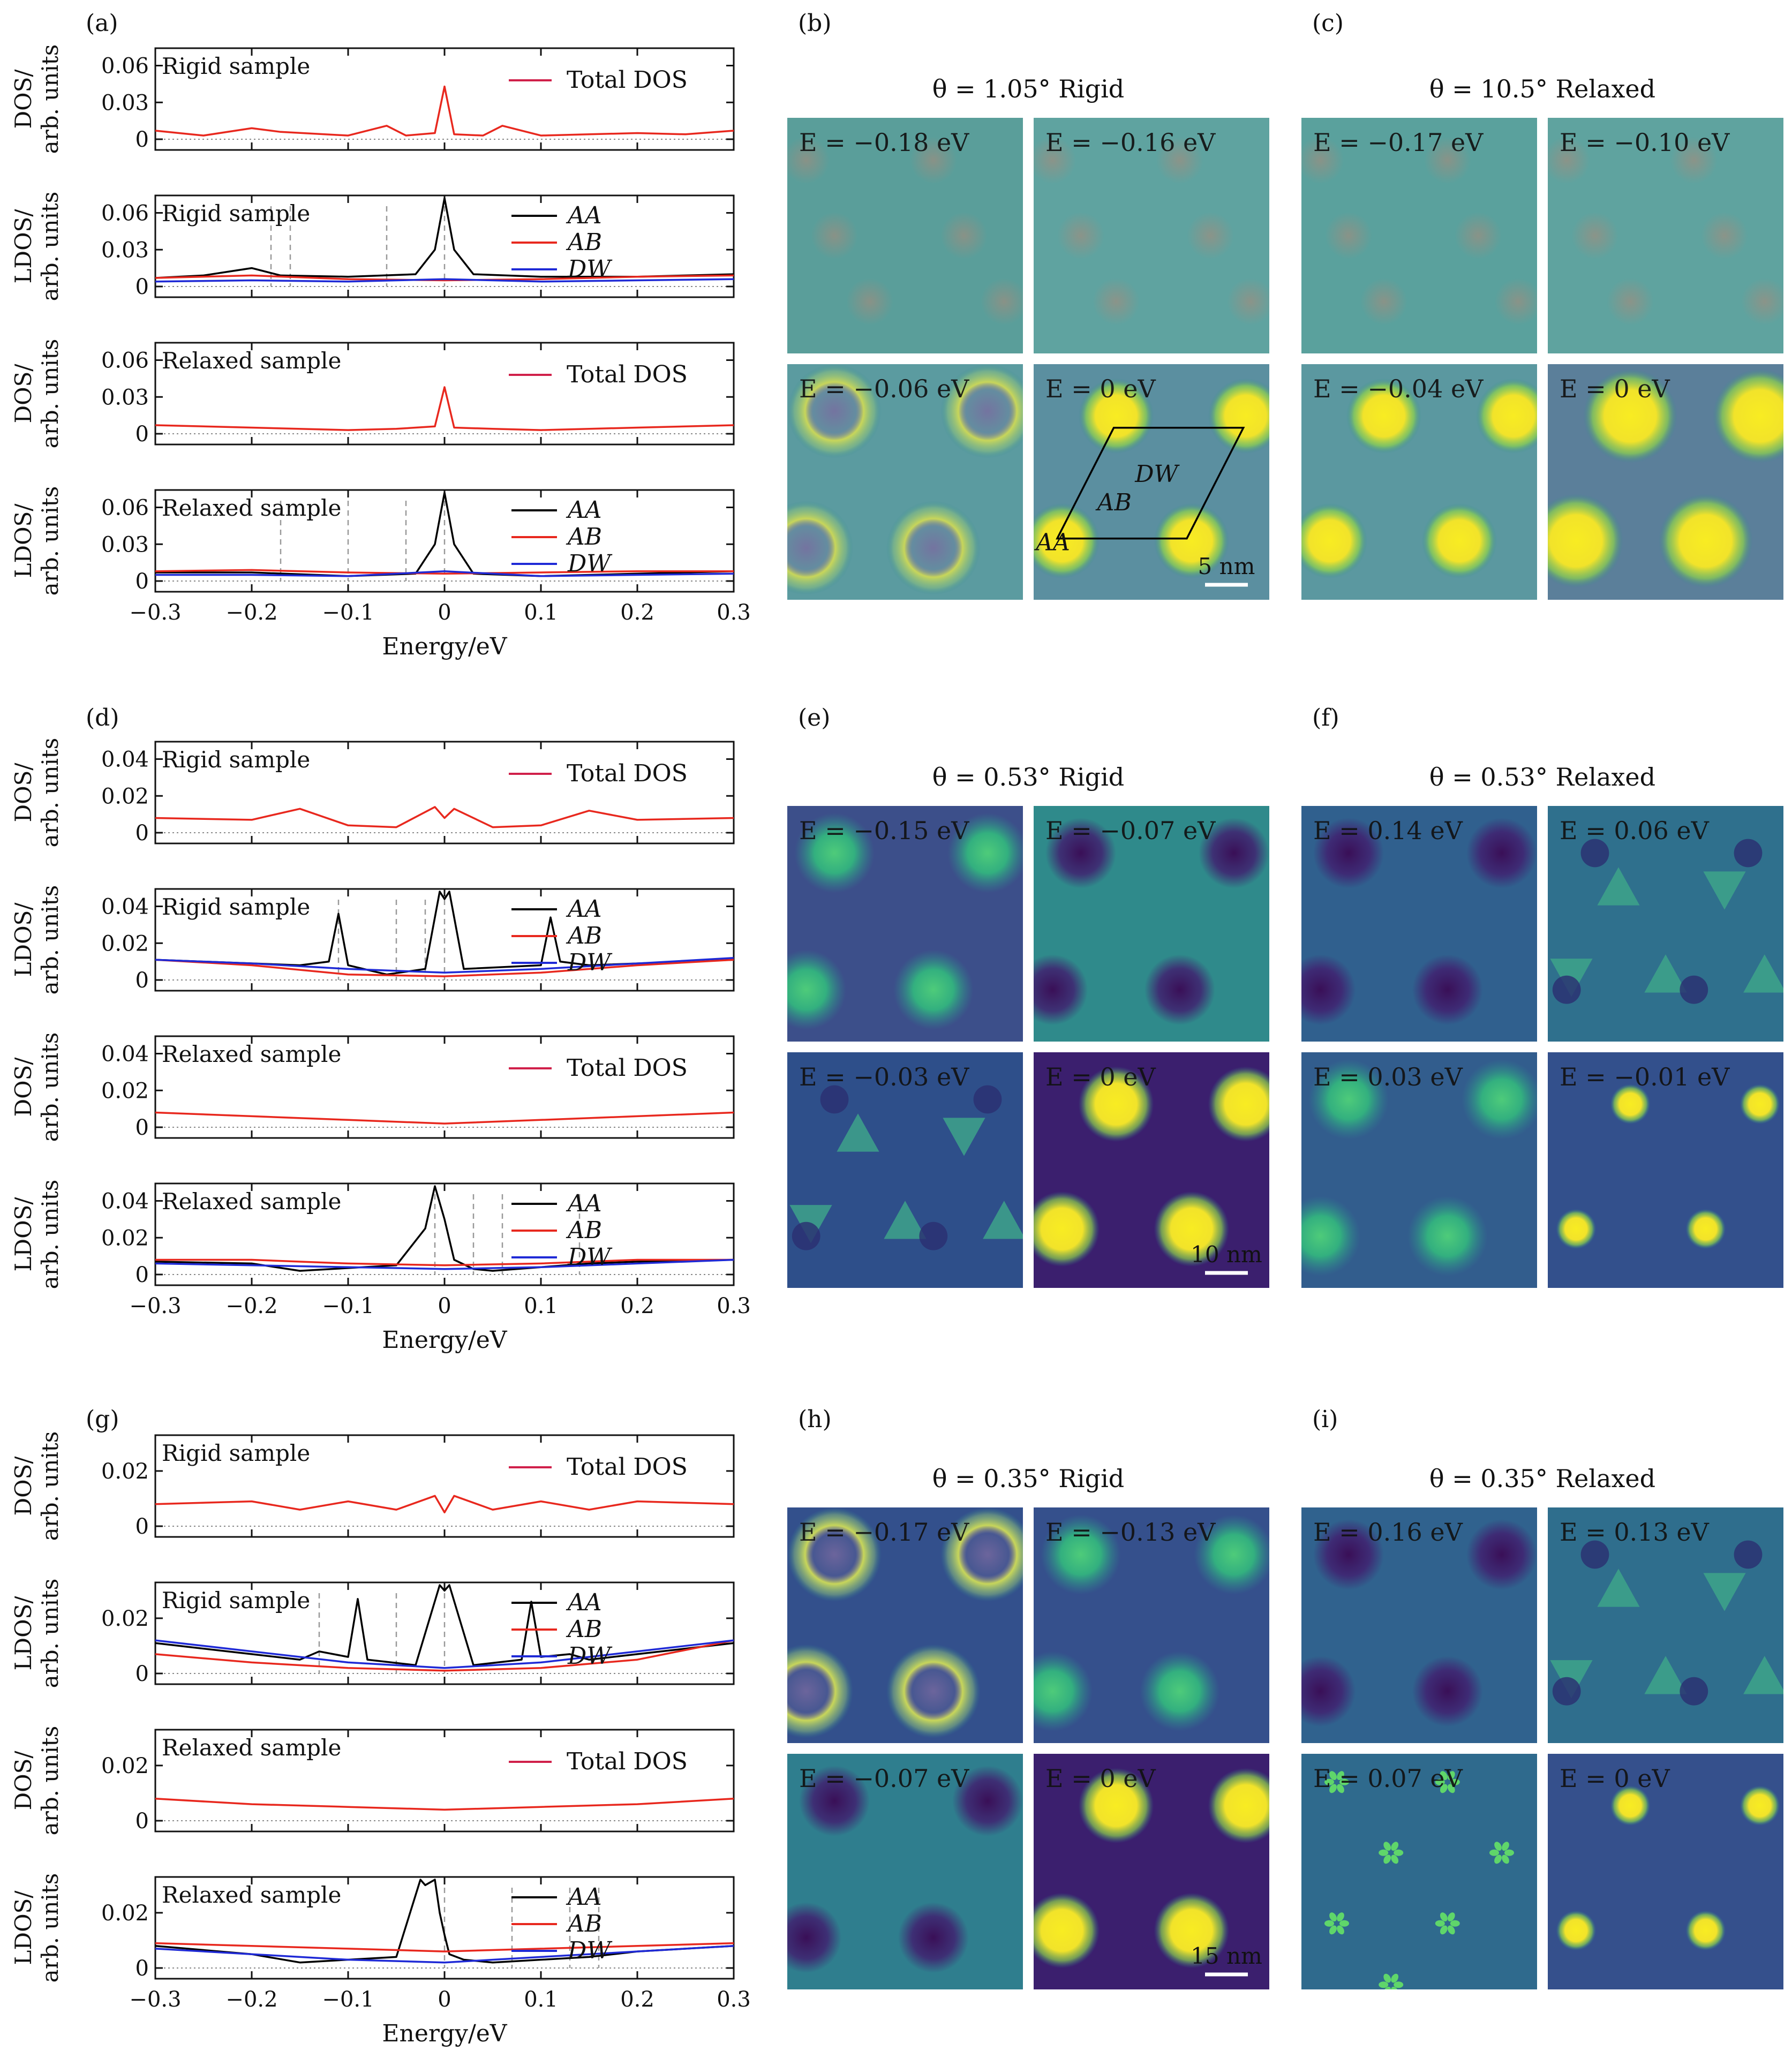 The height and width of the screenshot is (2066, 1792). What do you see at coordinates (590, 1950) in the screenshot?
I see `legend-label-dw: DW` at bounding box center [590, 1950].